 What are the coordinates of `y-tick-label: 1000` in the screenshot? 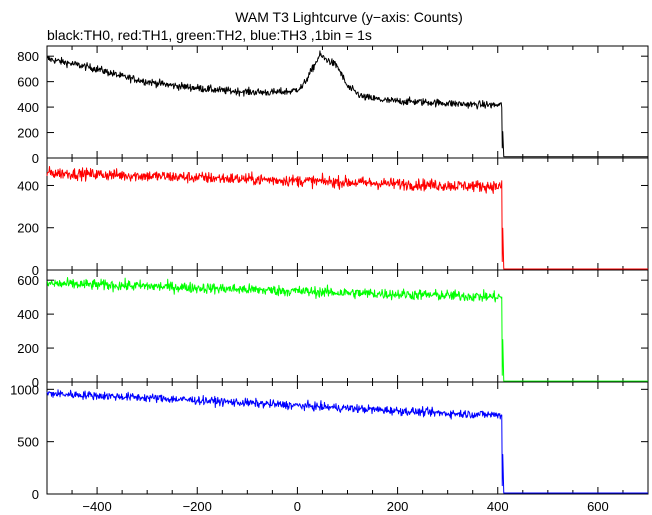 It's located at (24, 389).